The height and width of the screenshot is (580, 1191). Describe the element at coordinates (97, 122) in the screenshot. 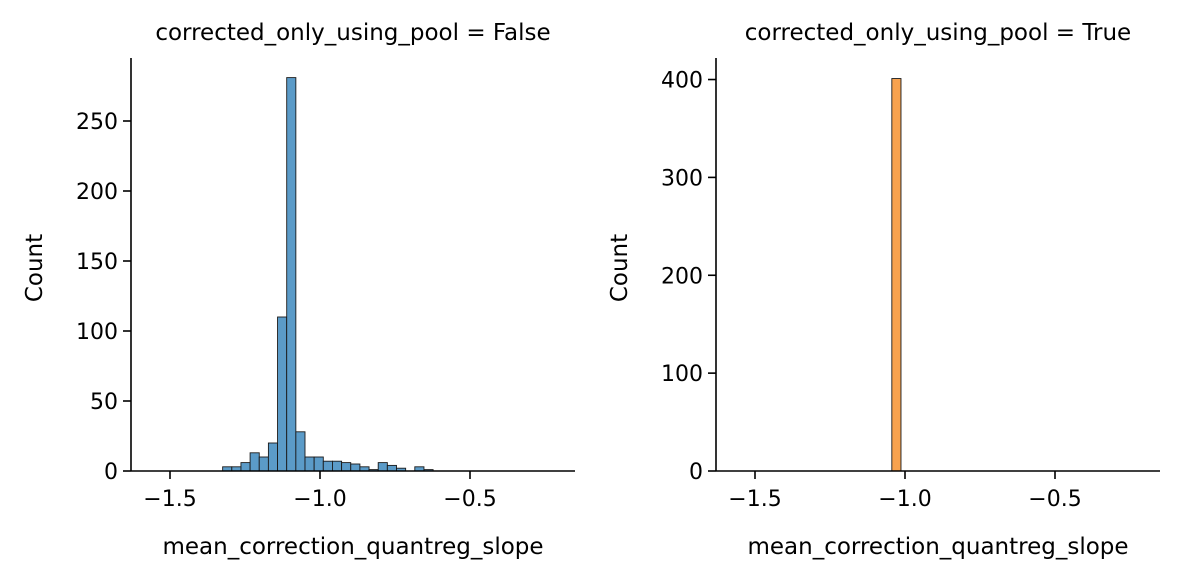

I see `y-tick-label: 250` at that location.